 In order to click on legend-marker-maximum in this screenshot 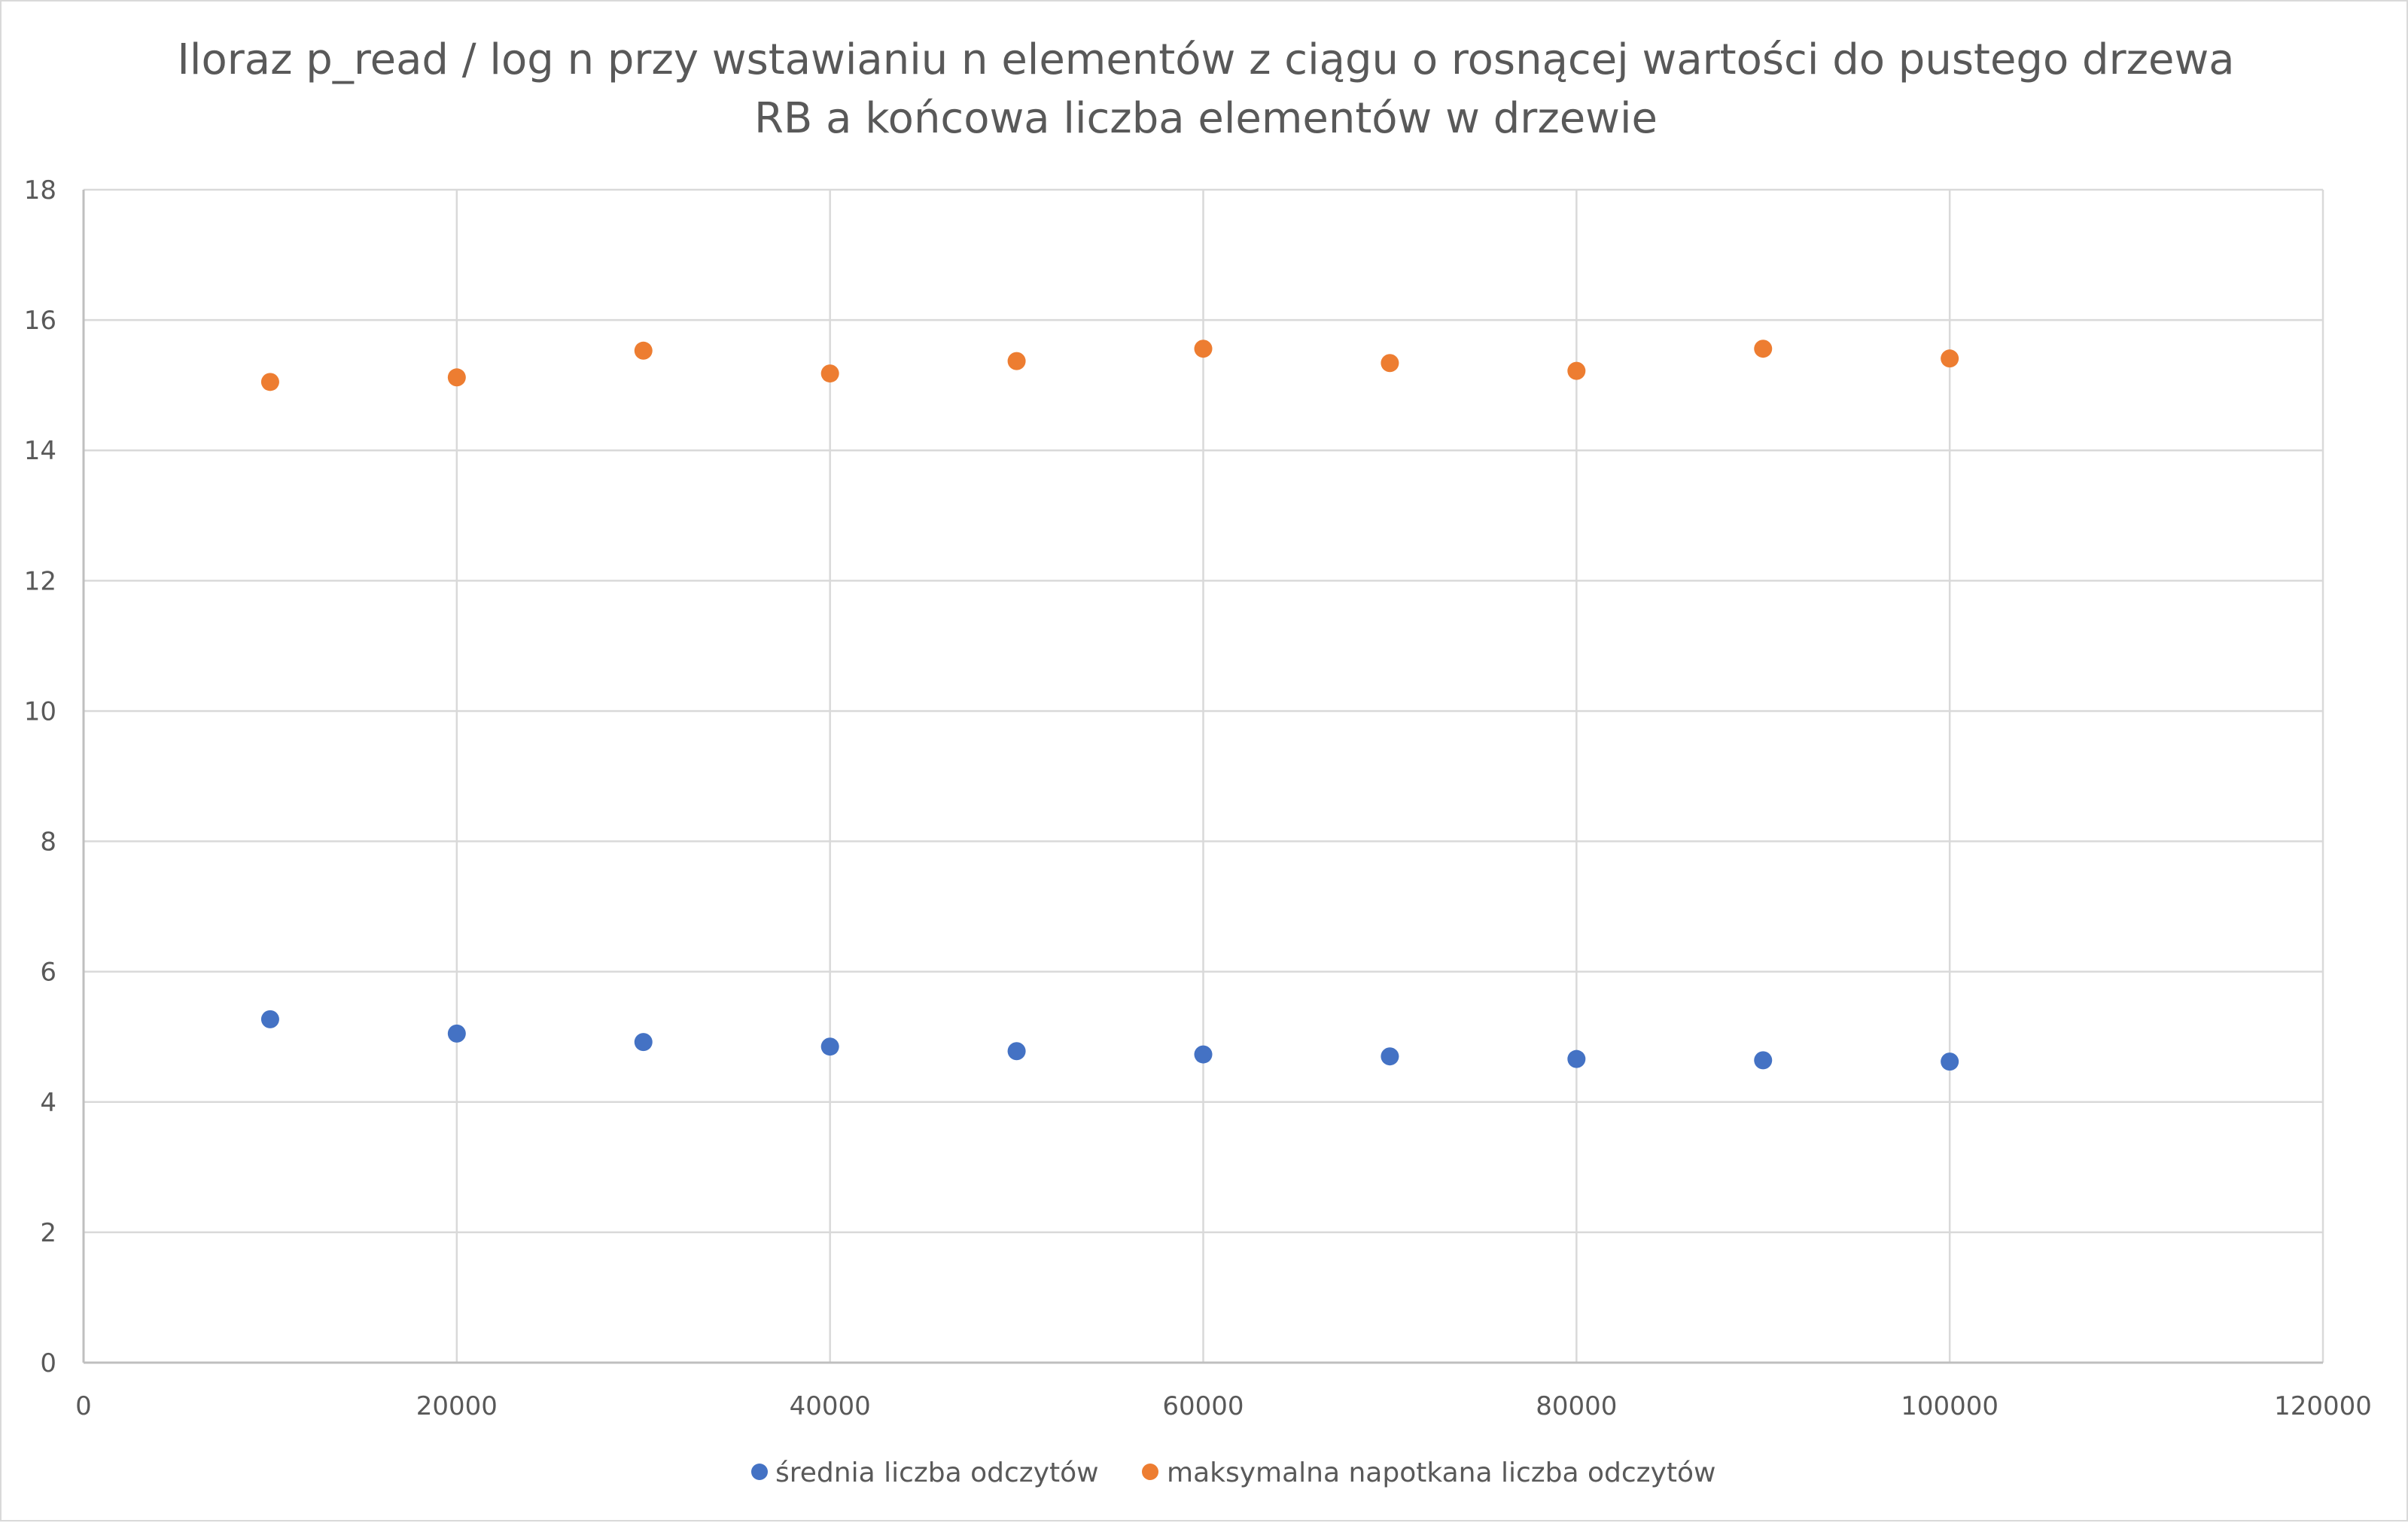, I will do `click(1150, 1472)`.